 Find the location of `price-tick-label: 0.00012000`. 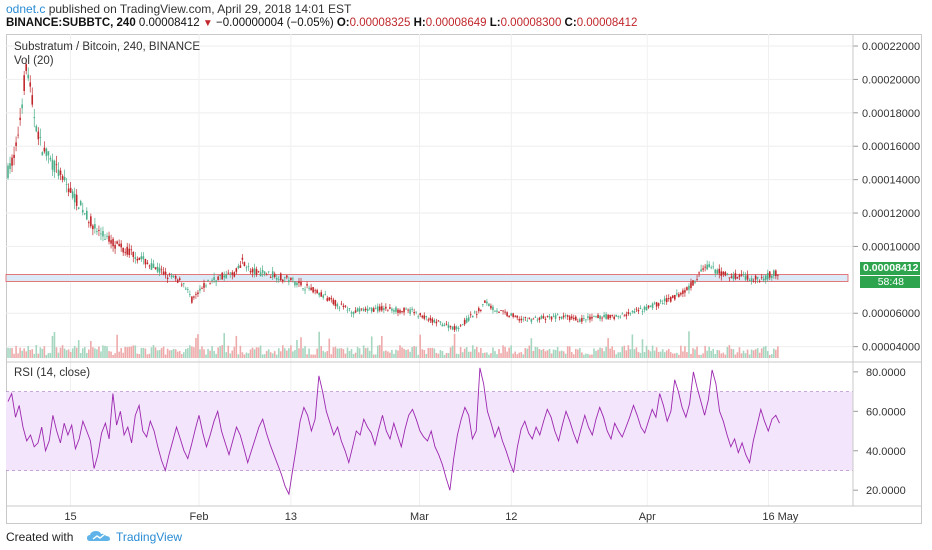

price-tick-label: 0.00012000 is located at coordinates (891, 214).